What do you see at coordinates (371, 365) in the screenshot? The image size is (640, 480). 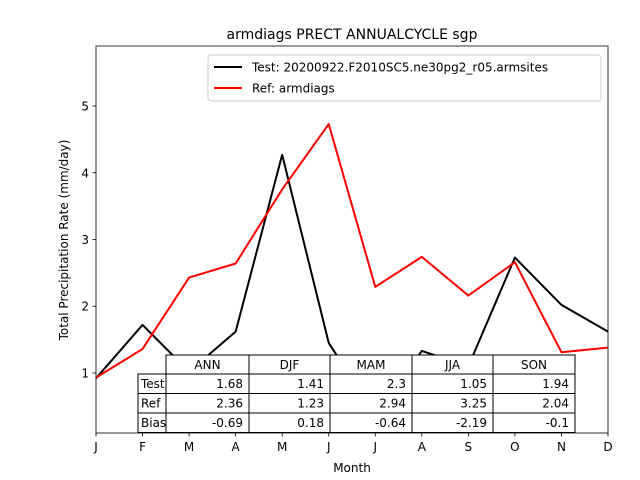 I see `table-column-header: MAM` at bounding box center [371, 365].